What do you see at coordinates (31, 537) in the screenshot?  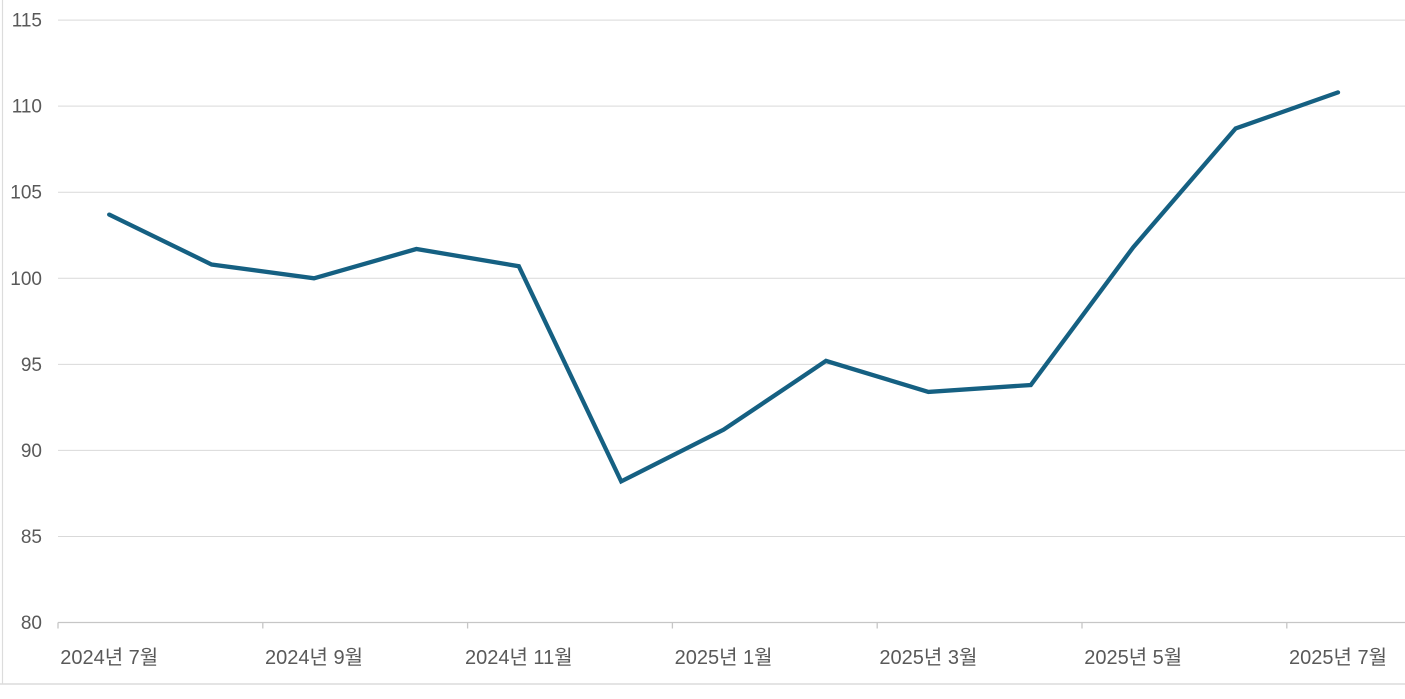 I see `y-axis-label: 85` at bounding box center [31, 537].